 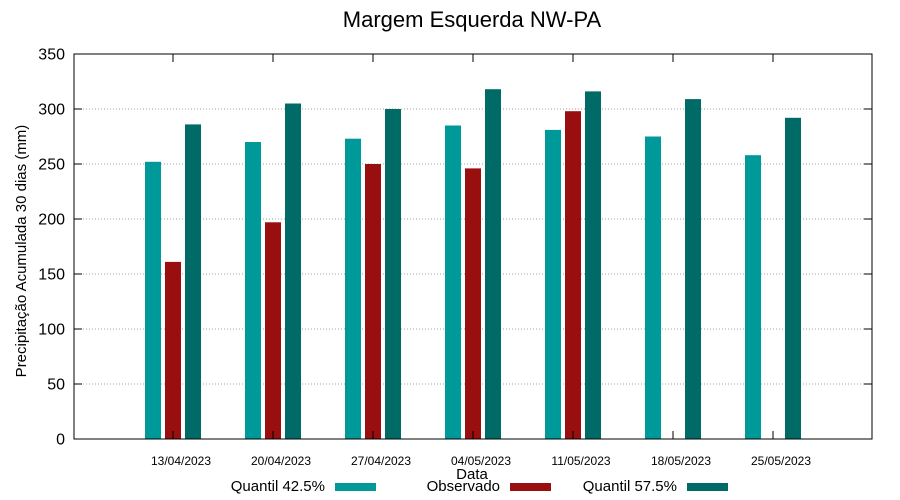 What do you see at coordinates (481, 461) in the screenshot?
I see `x-tick-label: 04/05/2023` at bounding box center [481, 461].